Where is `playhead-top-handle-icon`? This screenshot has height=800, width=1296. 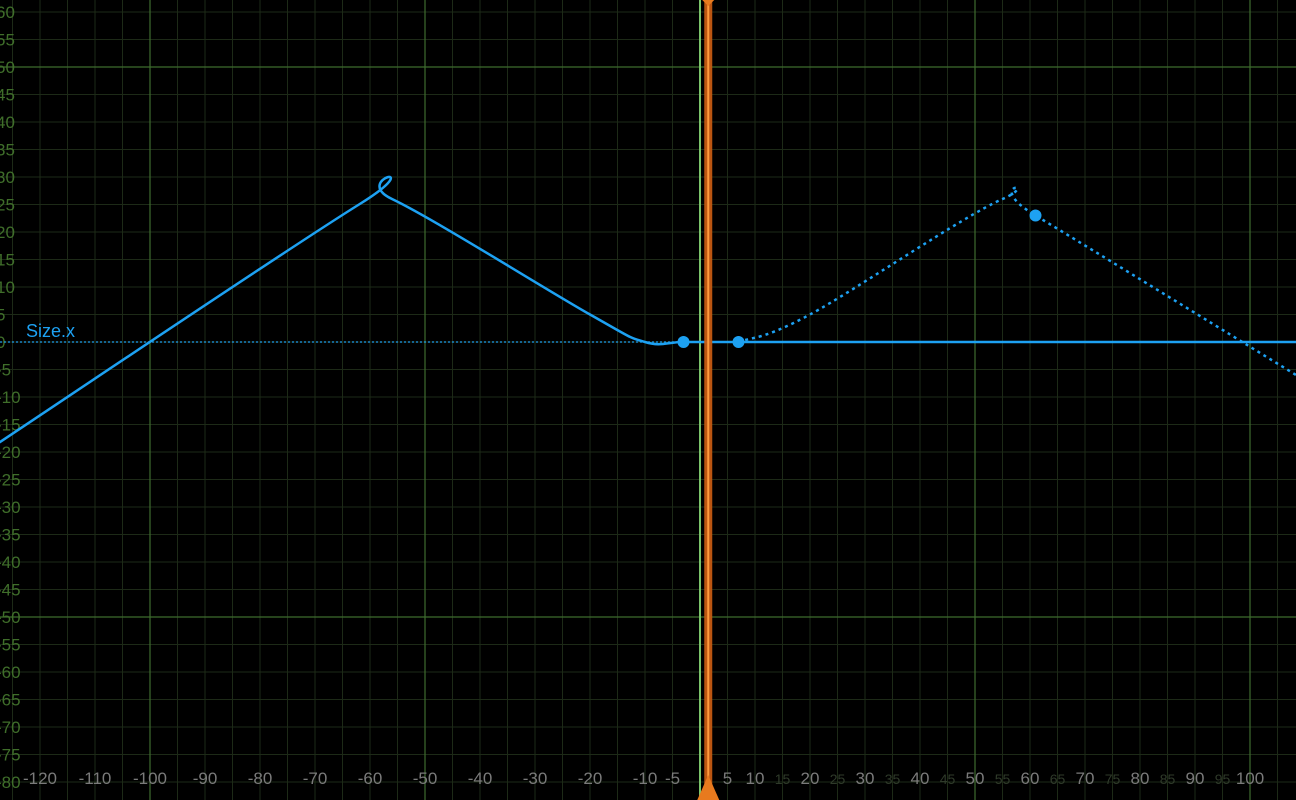
playhead-top-handle-icon is located at coordinates (708, 3).